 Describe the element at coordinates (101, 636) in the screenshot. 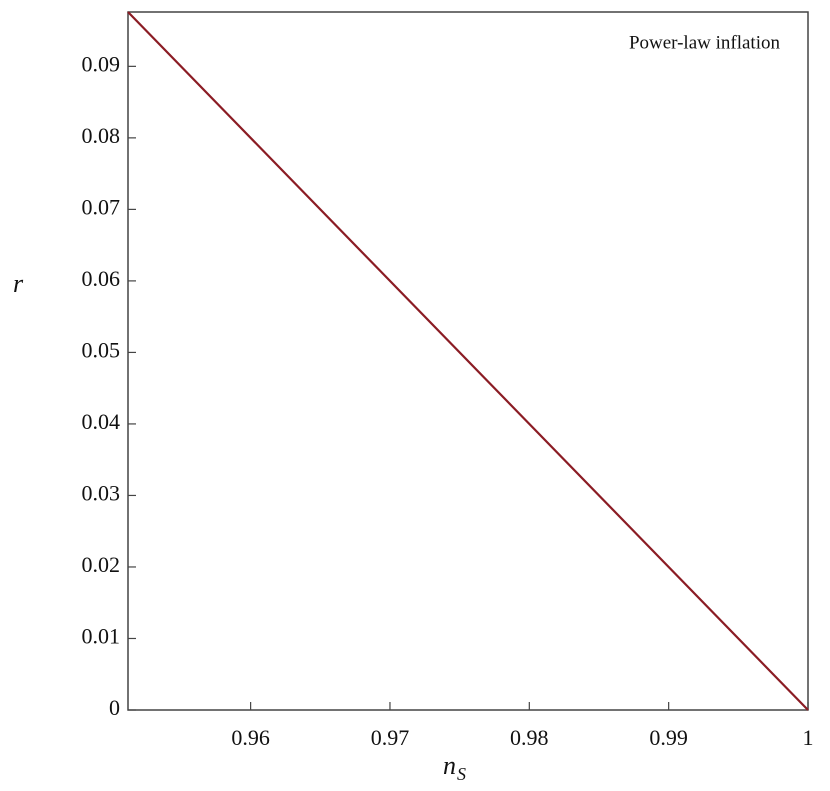

I see `y-tick-label: 0.01` at that location.